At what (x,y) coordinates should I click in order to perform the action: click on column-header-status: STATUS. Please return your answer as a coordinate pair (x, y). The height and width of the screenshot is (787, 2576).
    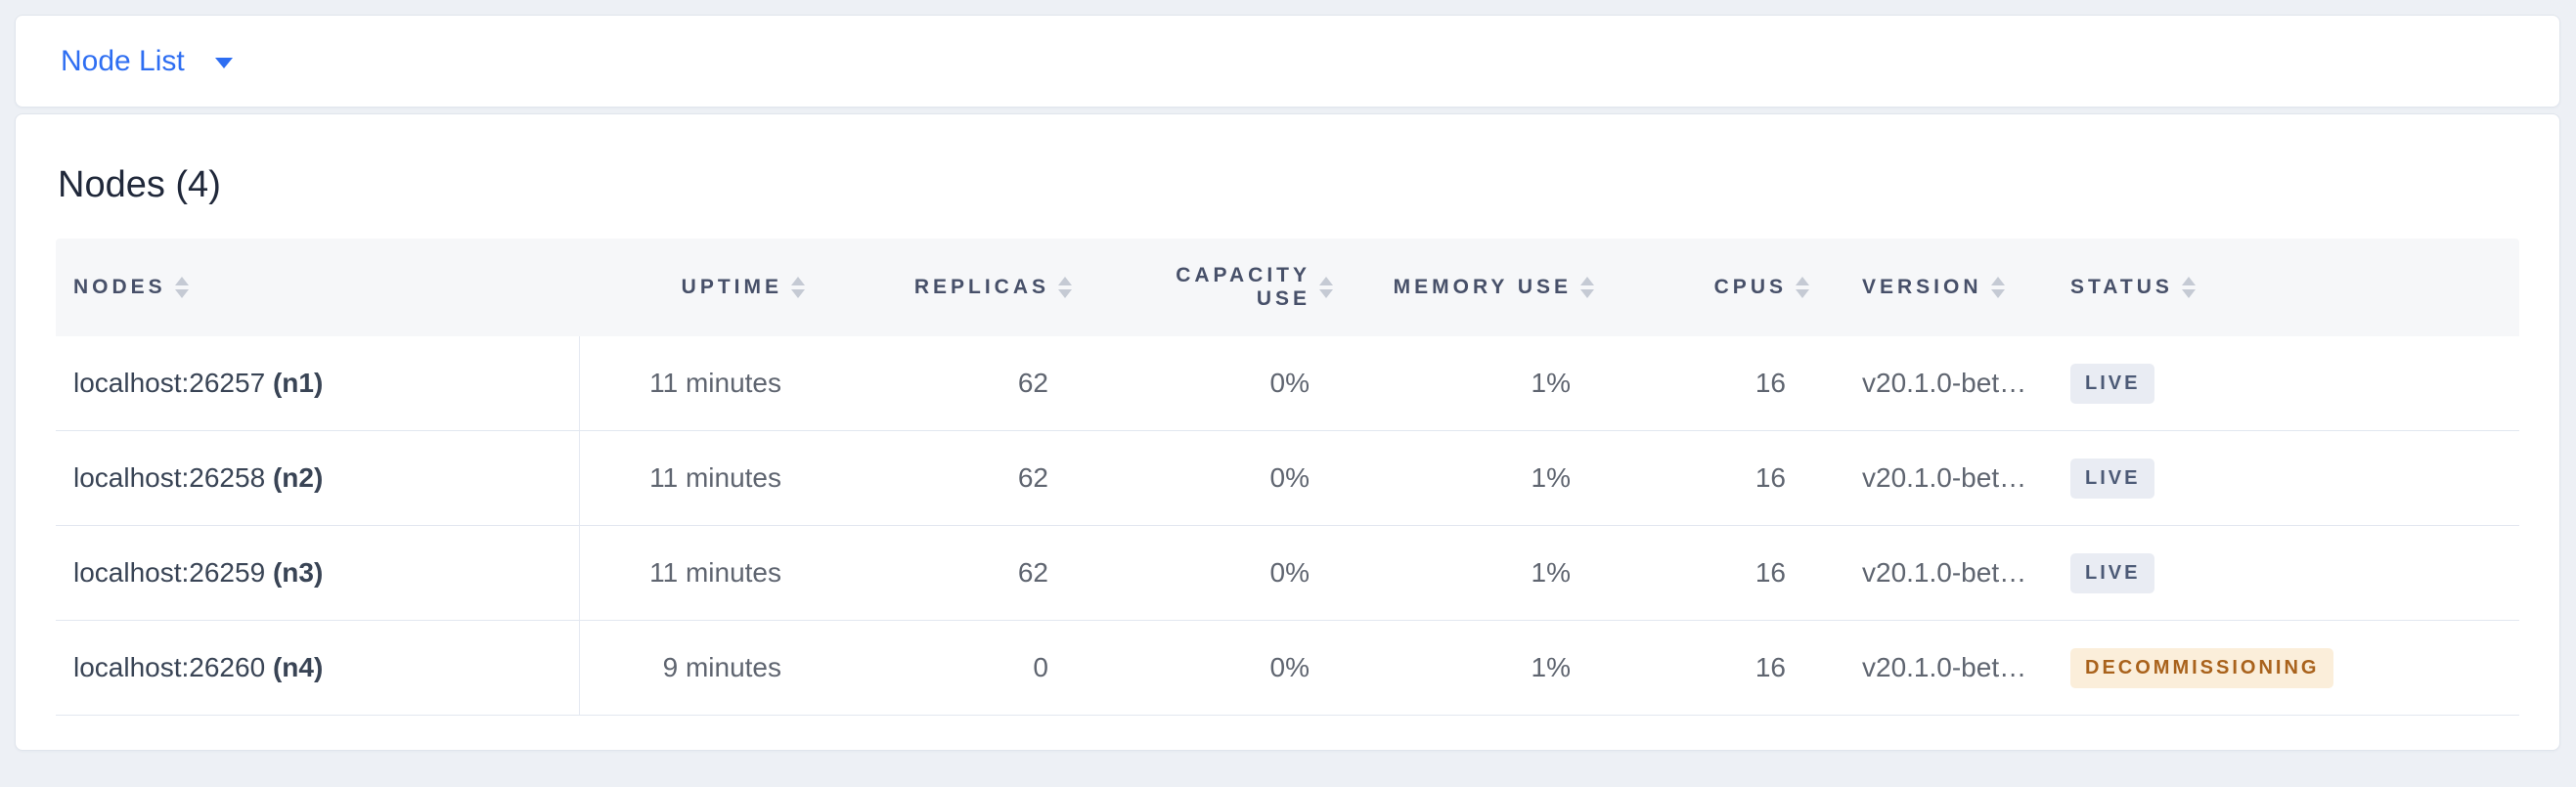
    Looking at the image, I should click on (2285, 287).